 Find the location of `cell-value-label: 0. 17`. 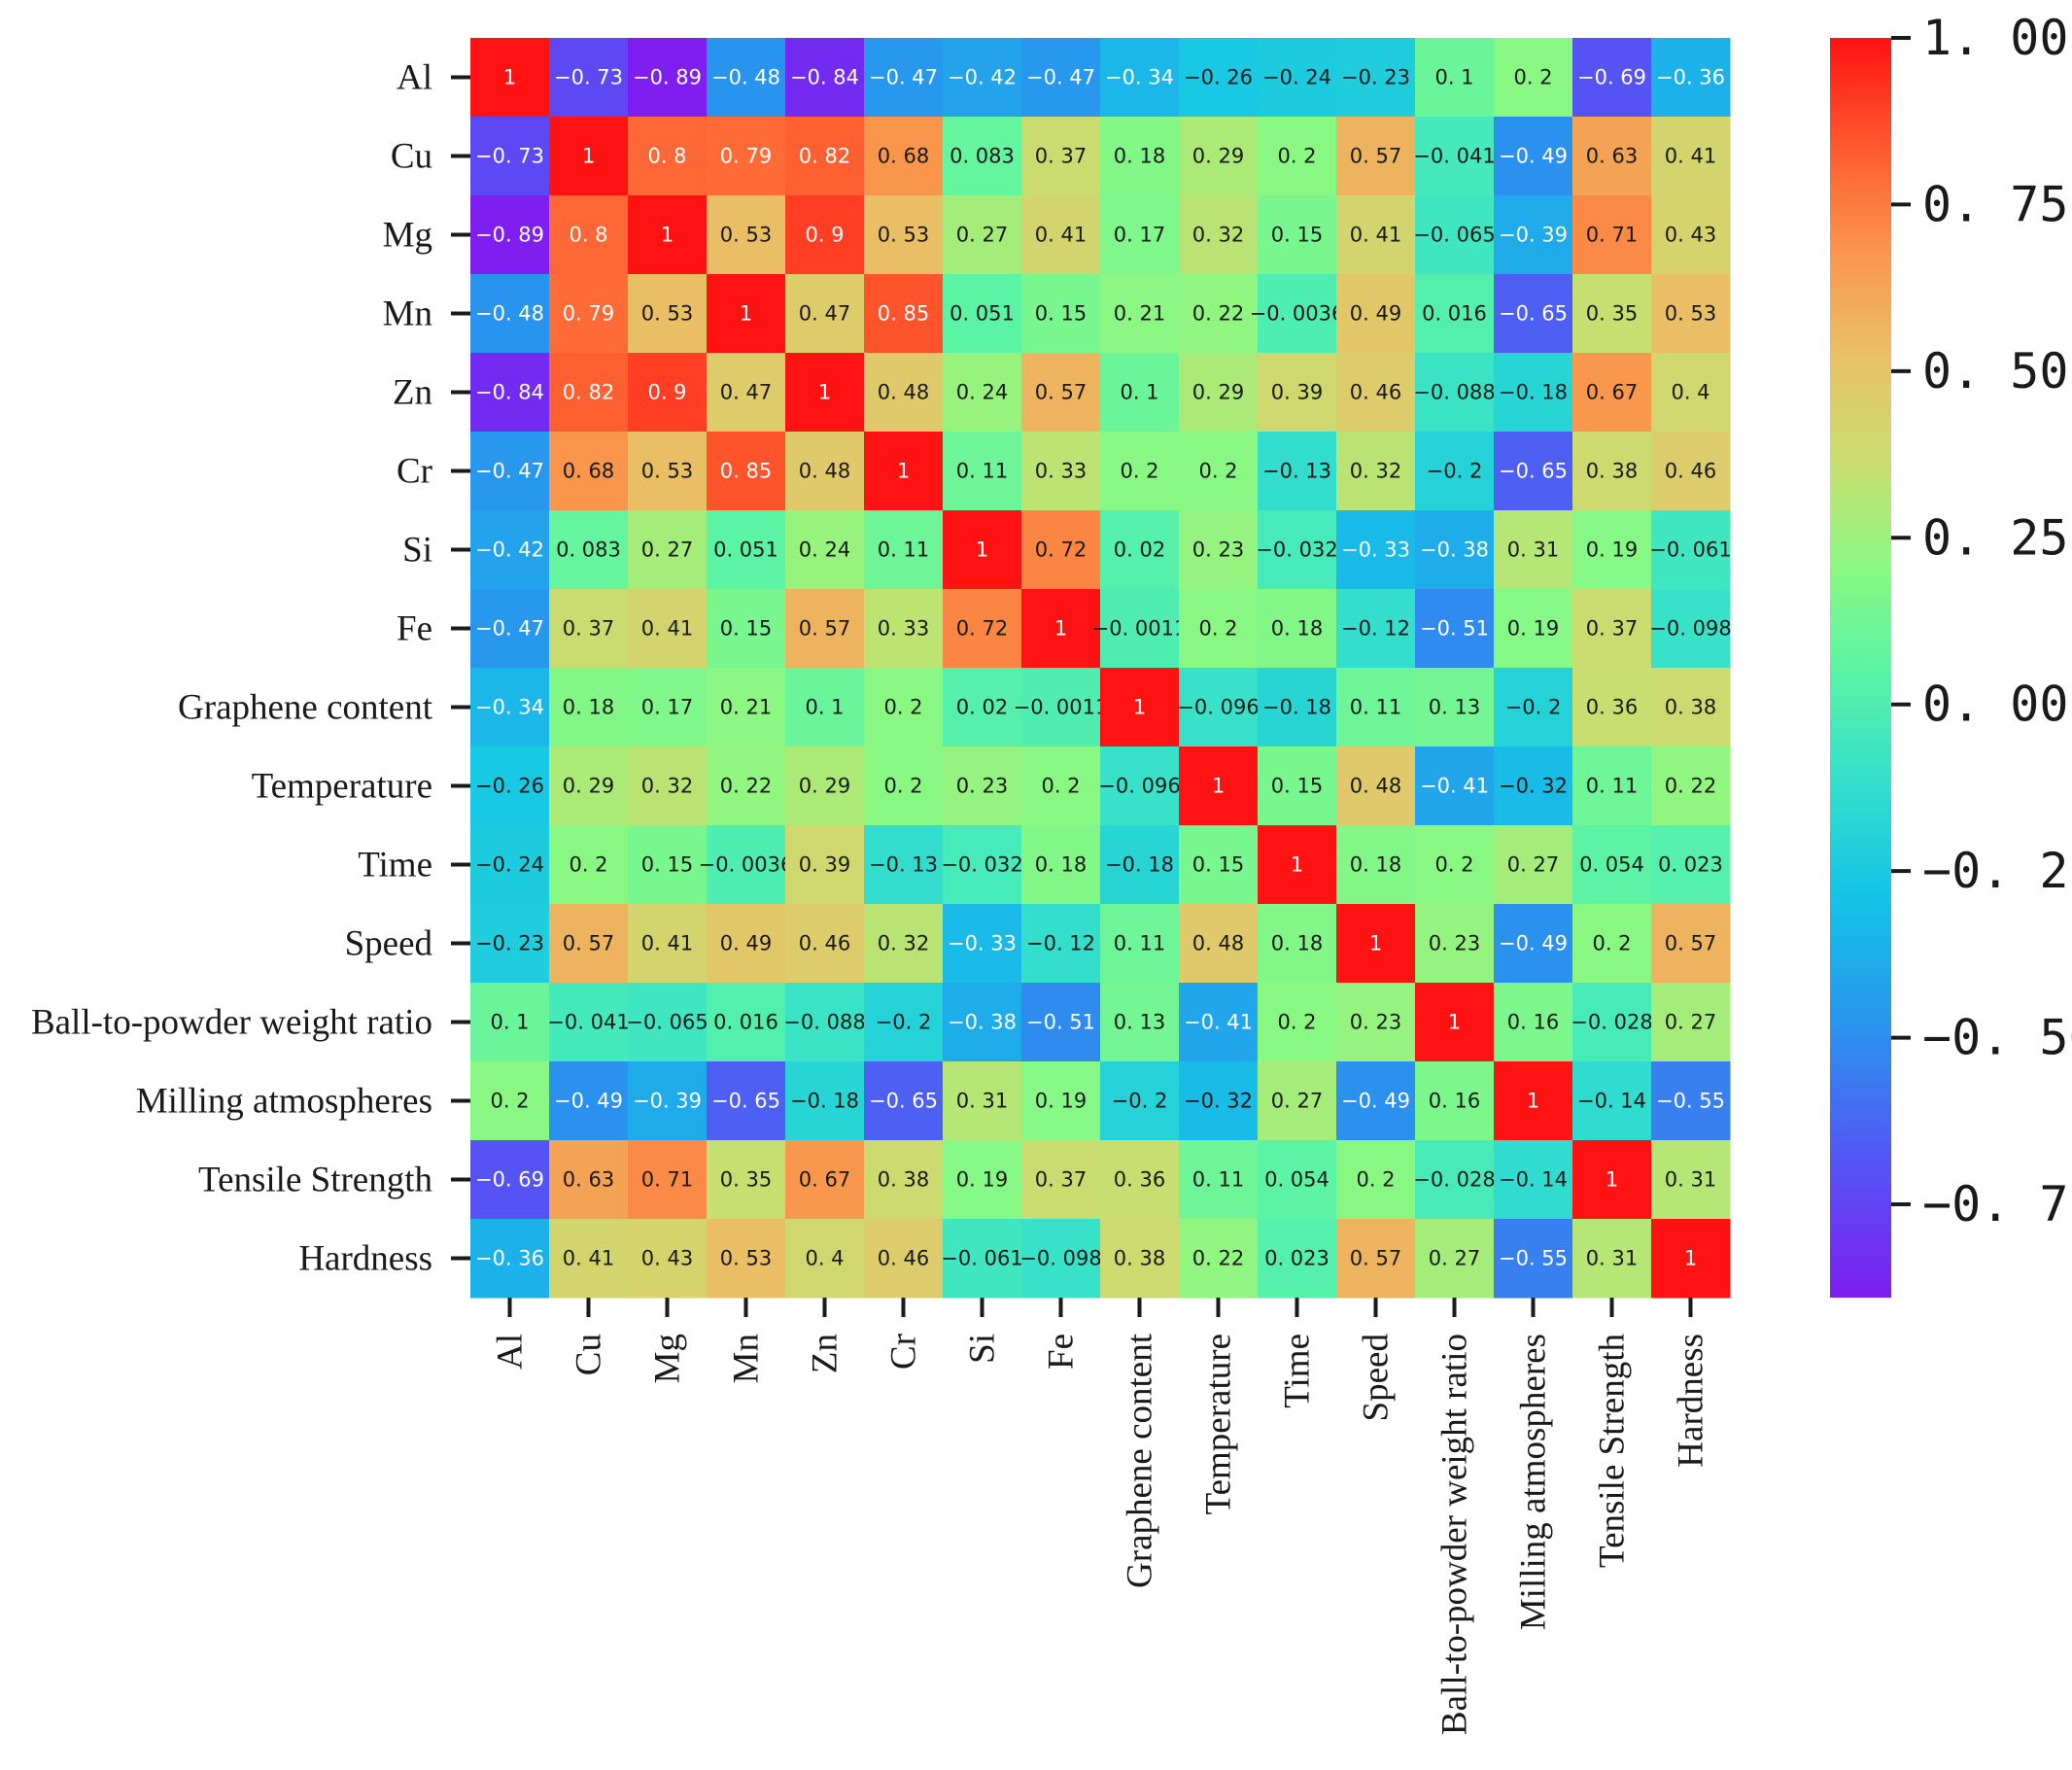

cell-value-label: 0. 17 is located at coordinates (1139, 236).